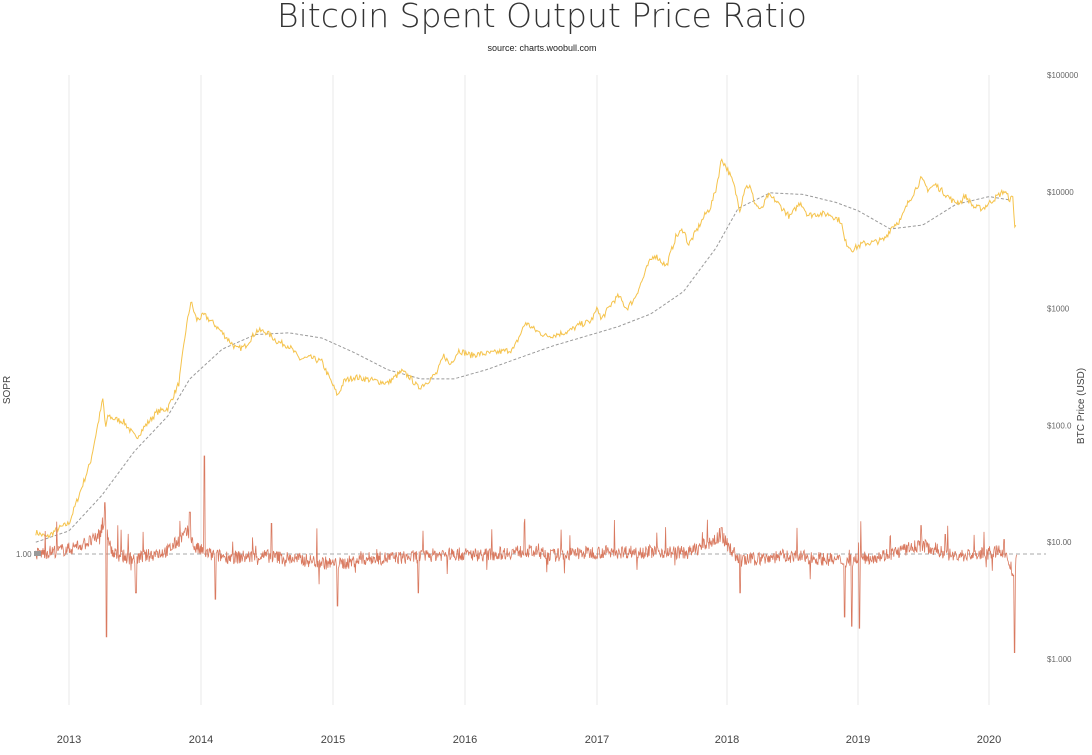  What do you see at coordinates (1060, 192) in the screenshot?
I see `y-tick-right: $10000` at bounding box center [1060, 192].